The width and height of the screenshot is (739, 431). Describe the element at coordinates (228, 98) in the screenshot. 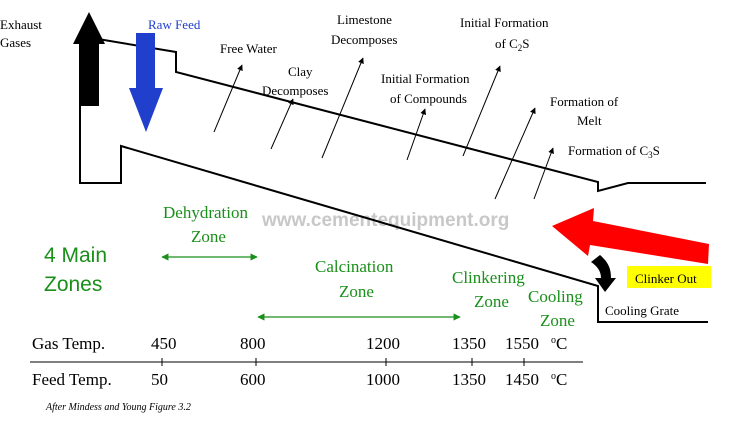

I see `free-water-arrow` at that location.